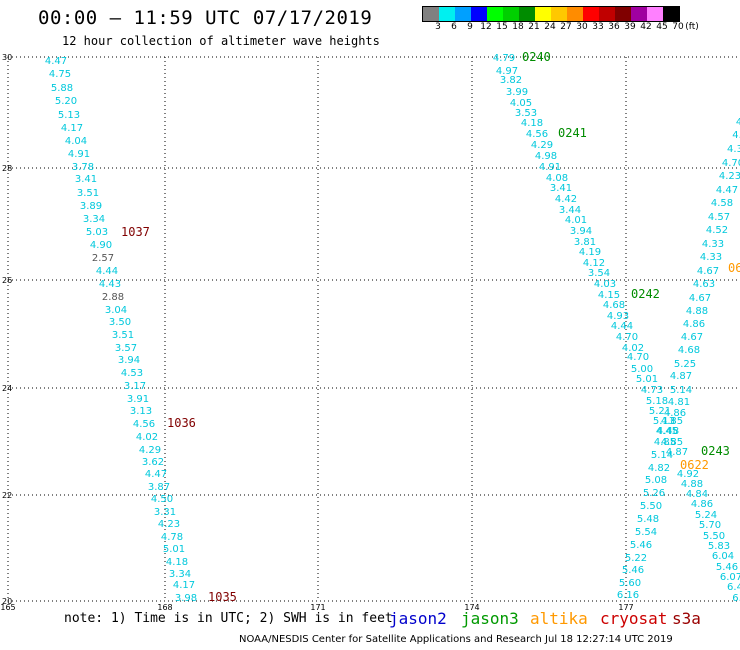 The image size is (740, 650). What do you see at coordinates (630, 583) in the screenshot?
I see `swh-value: 5.60` at bounding box center [630, 583].